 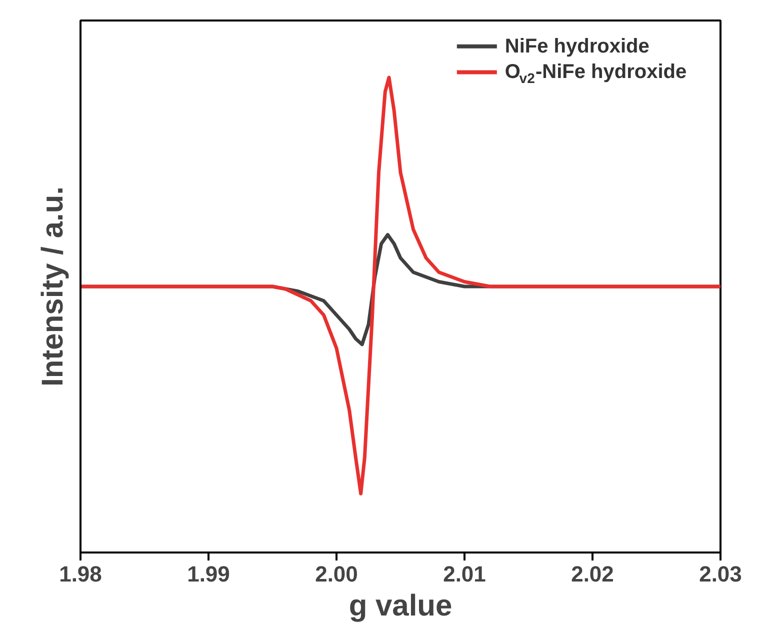 I want to click on x-axis-title: g value, so click(x=400, y=606).